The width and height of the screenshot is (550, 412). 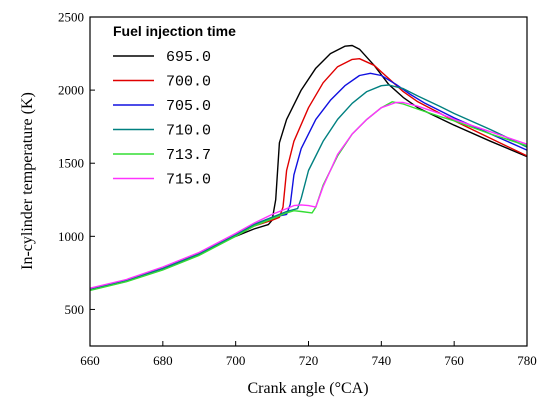 I want to click on y-tick-label: 500, so click(x=75, y=309).